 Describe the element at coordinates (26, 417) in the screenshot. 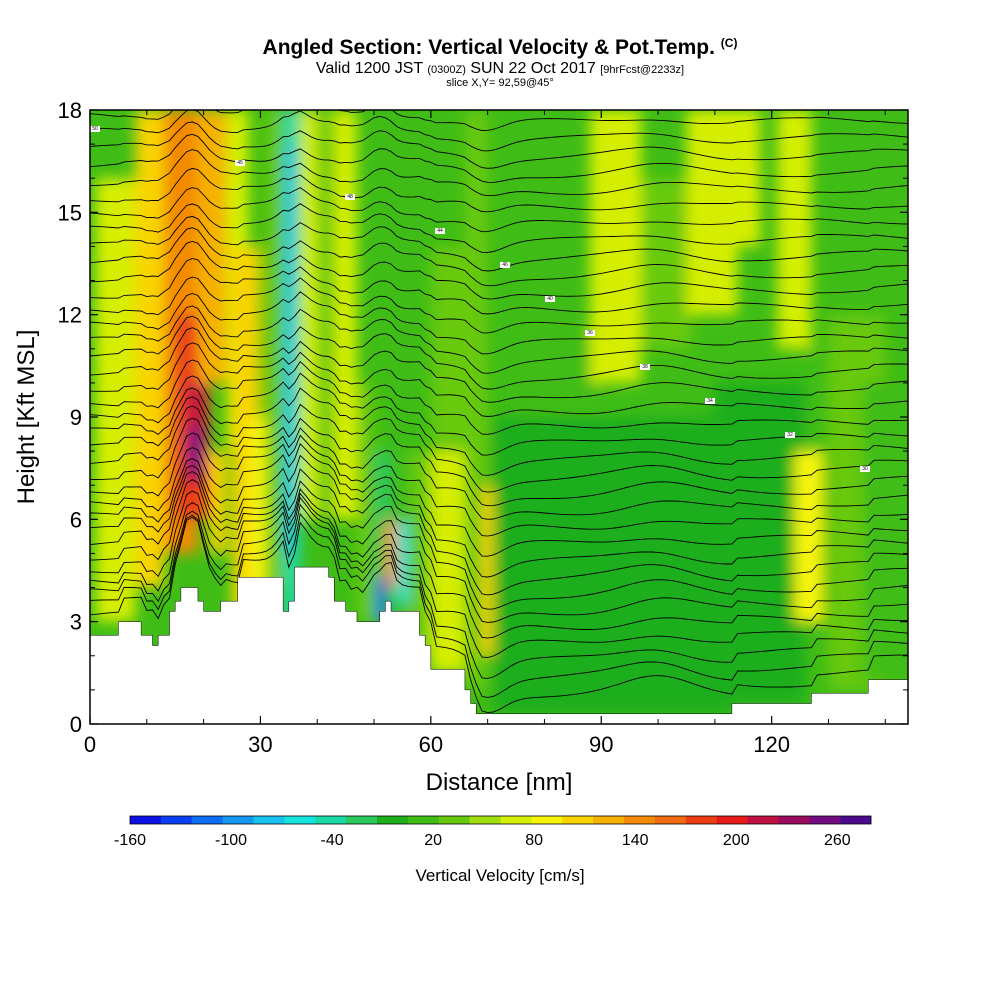

I see `y-axis-label: Height [Kft MSL]` at that location.